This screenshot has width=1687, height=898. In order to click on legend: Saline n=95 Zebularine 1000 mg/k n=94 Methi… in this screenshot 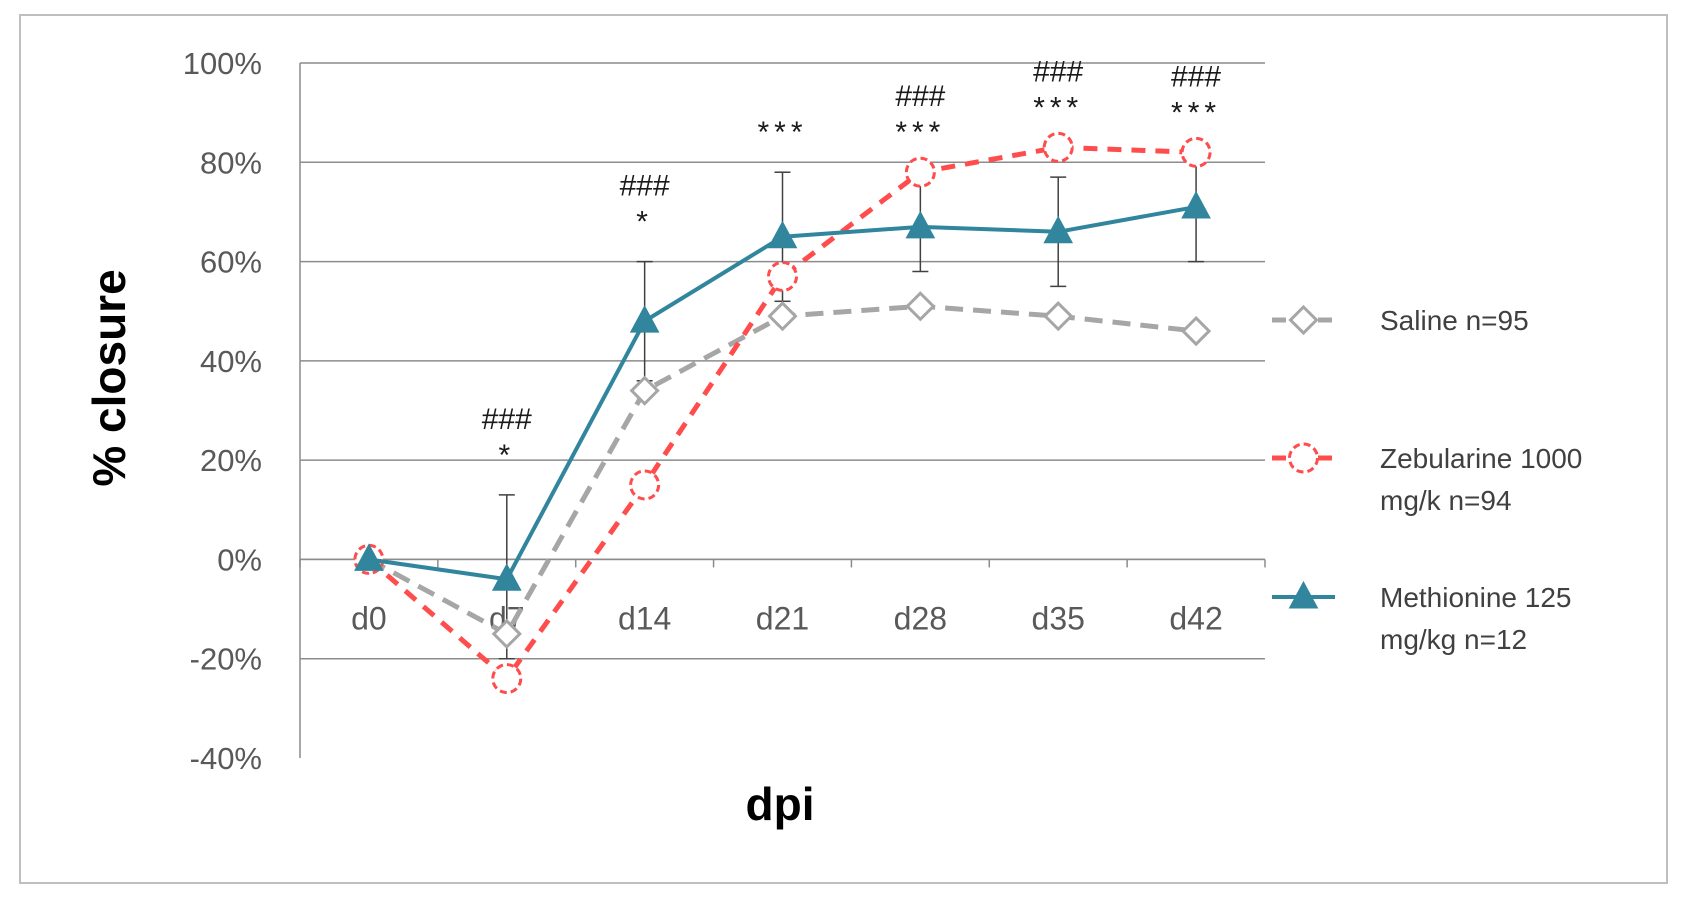, I will do `click(1427, 479)`.